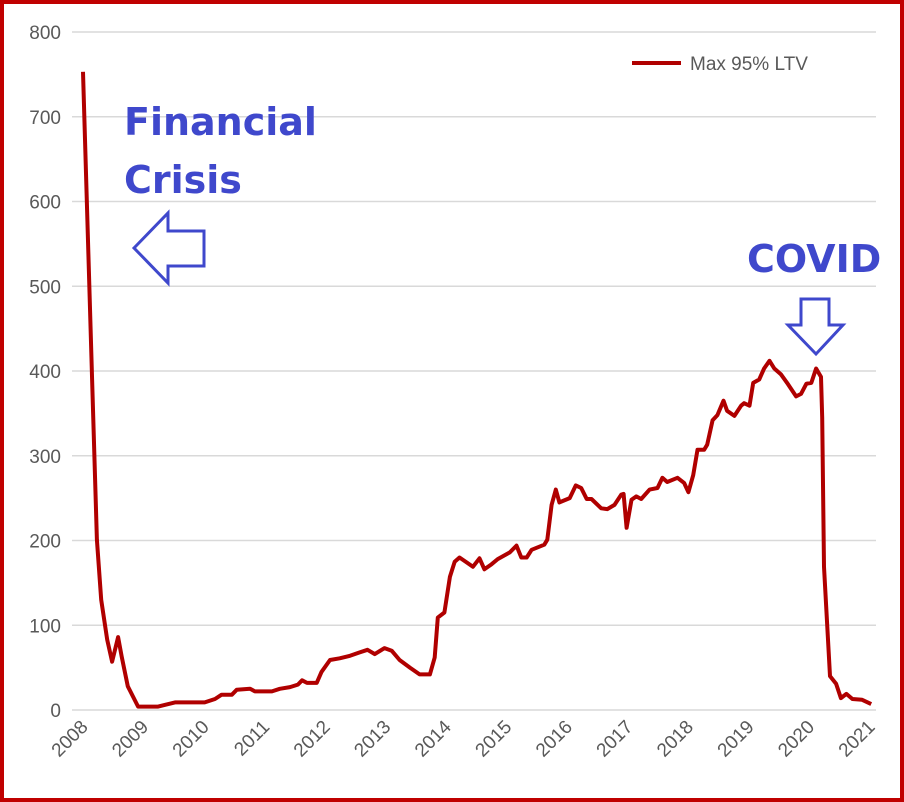 The height and width of the screenshot is (802, 904). I want to click on left-arrow-icon, so click(168, 248).